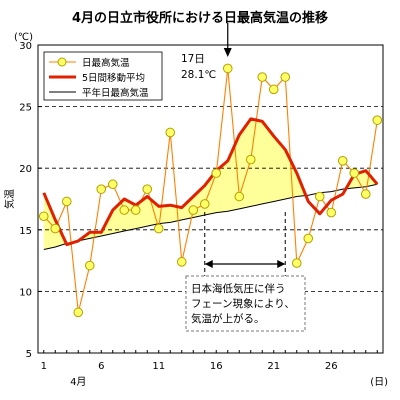 This screenshot has width=400, height=400. Describe the element at coordinates (198, 75) in the screenshot. I see `peak-temp-label: 28.1℃` at that location.